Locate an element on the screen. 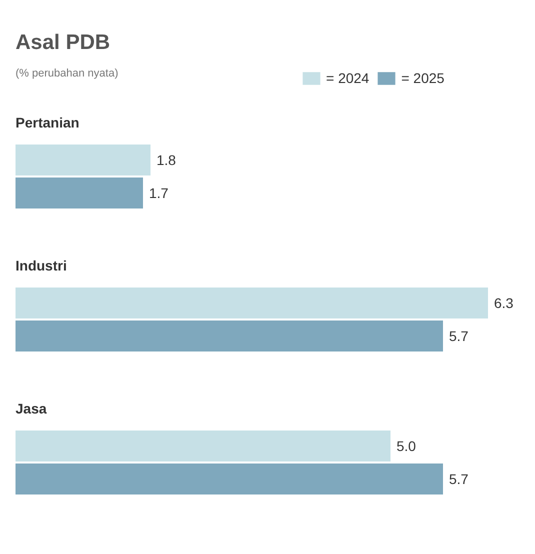  legend-label: = 2024 is located at coordinates (348, 78).